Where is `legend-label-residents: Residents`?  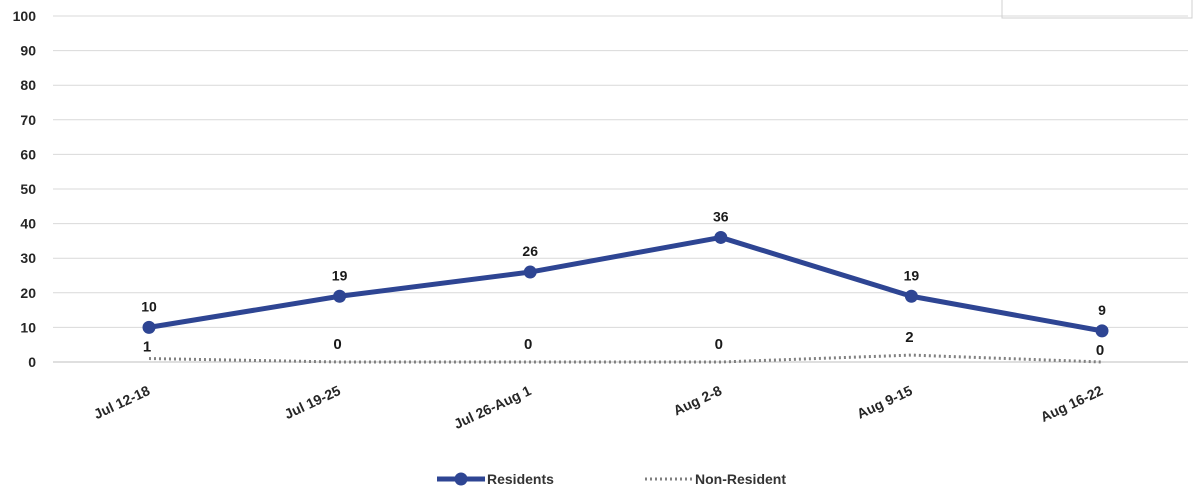 legend-label-residents: Residents is located at coordinates (520, 479).